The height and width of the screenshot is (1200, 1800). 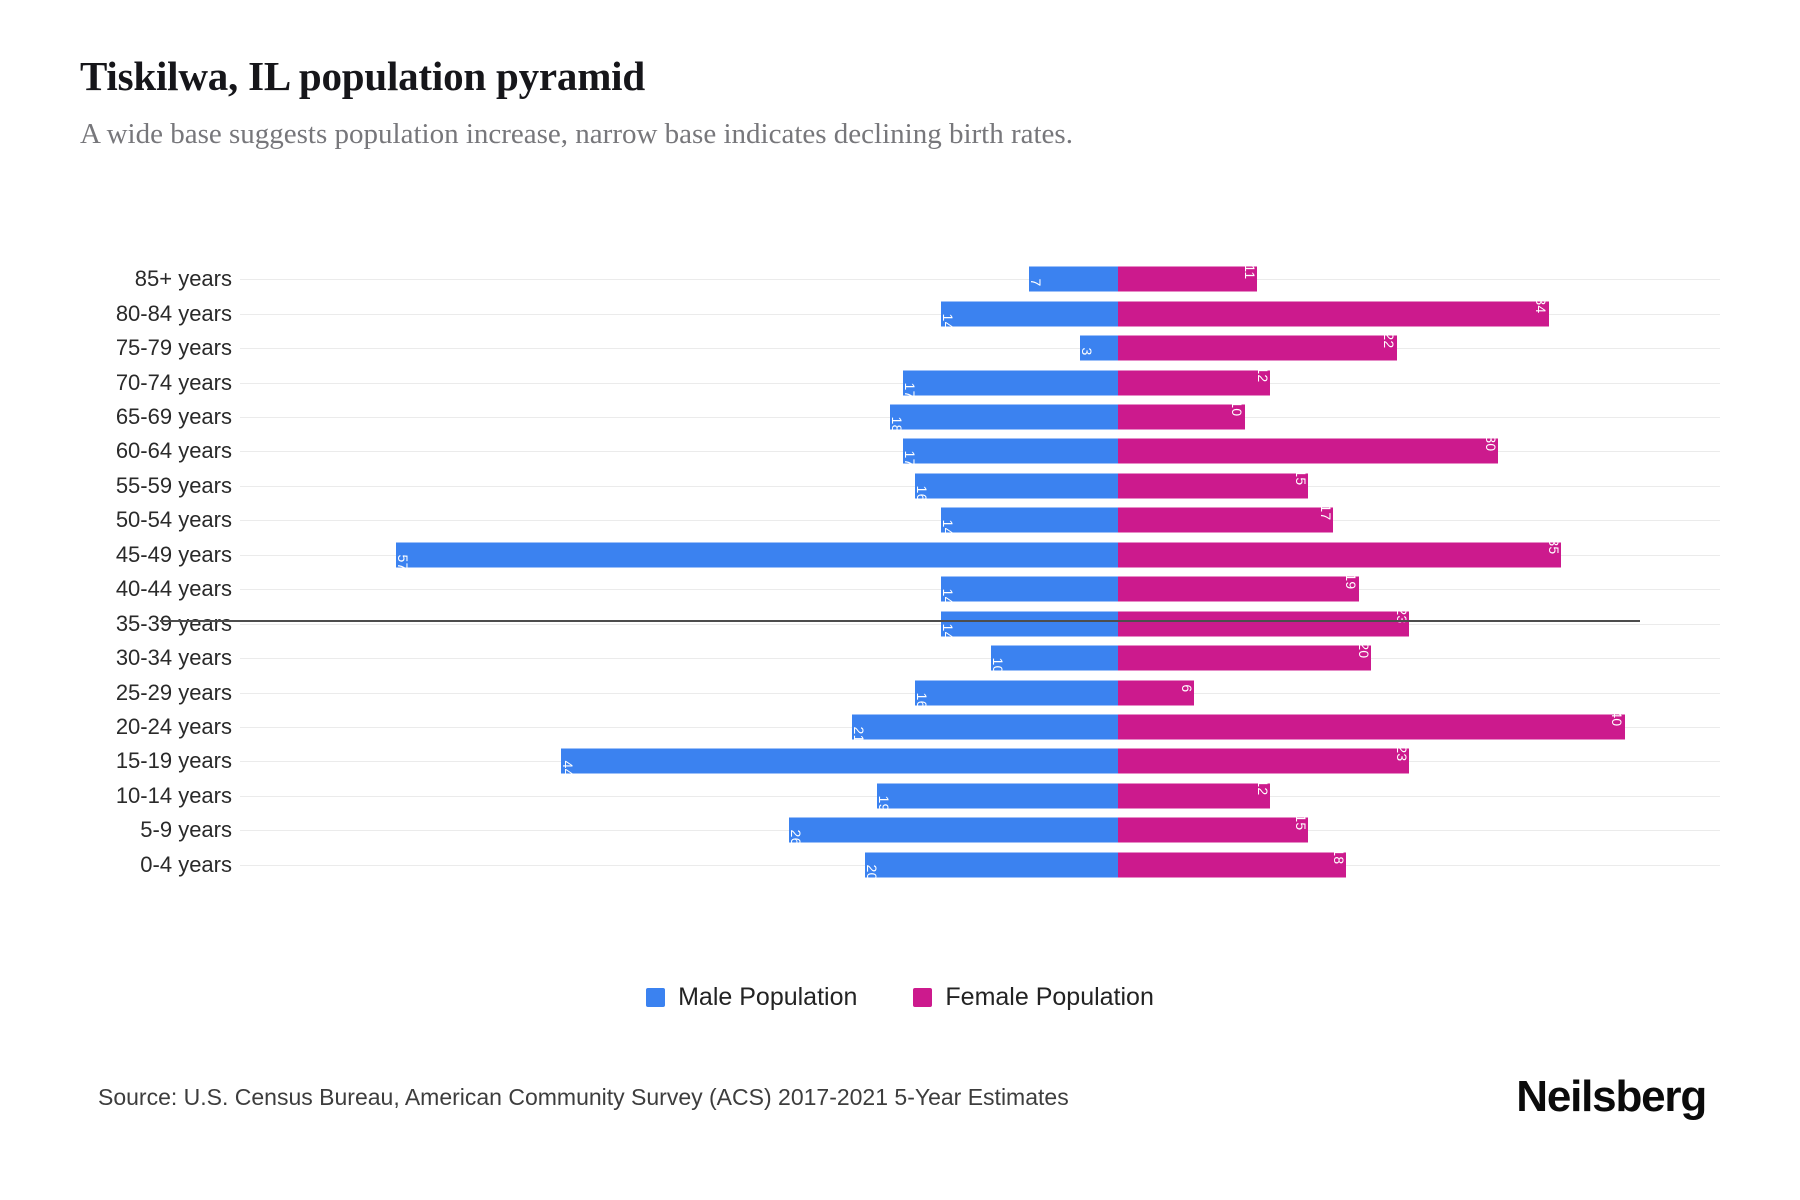 What do you see at coordinates (1156, 693) in the screenshot?
I see `bar-female: 6` at bounding box center [1156, 693].